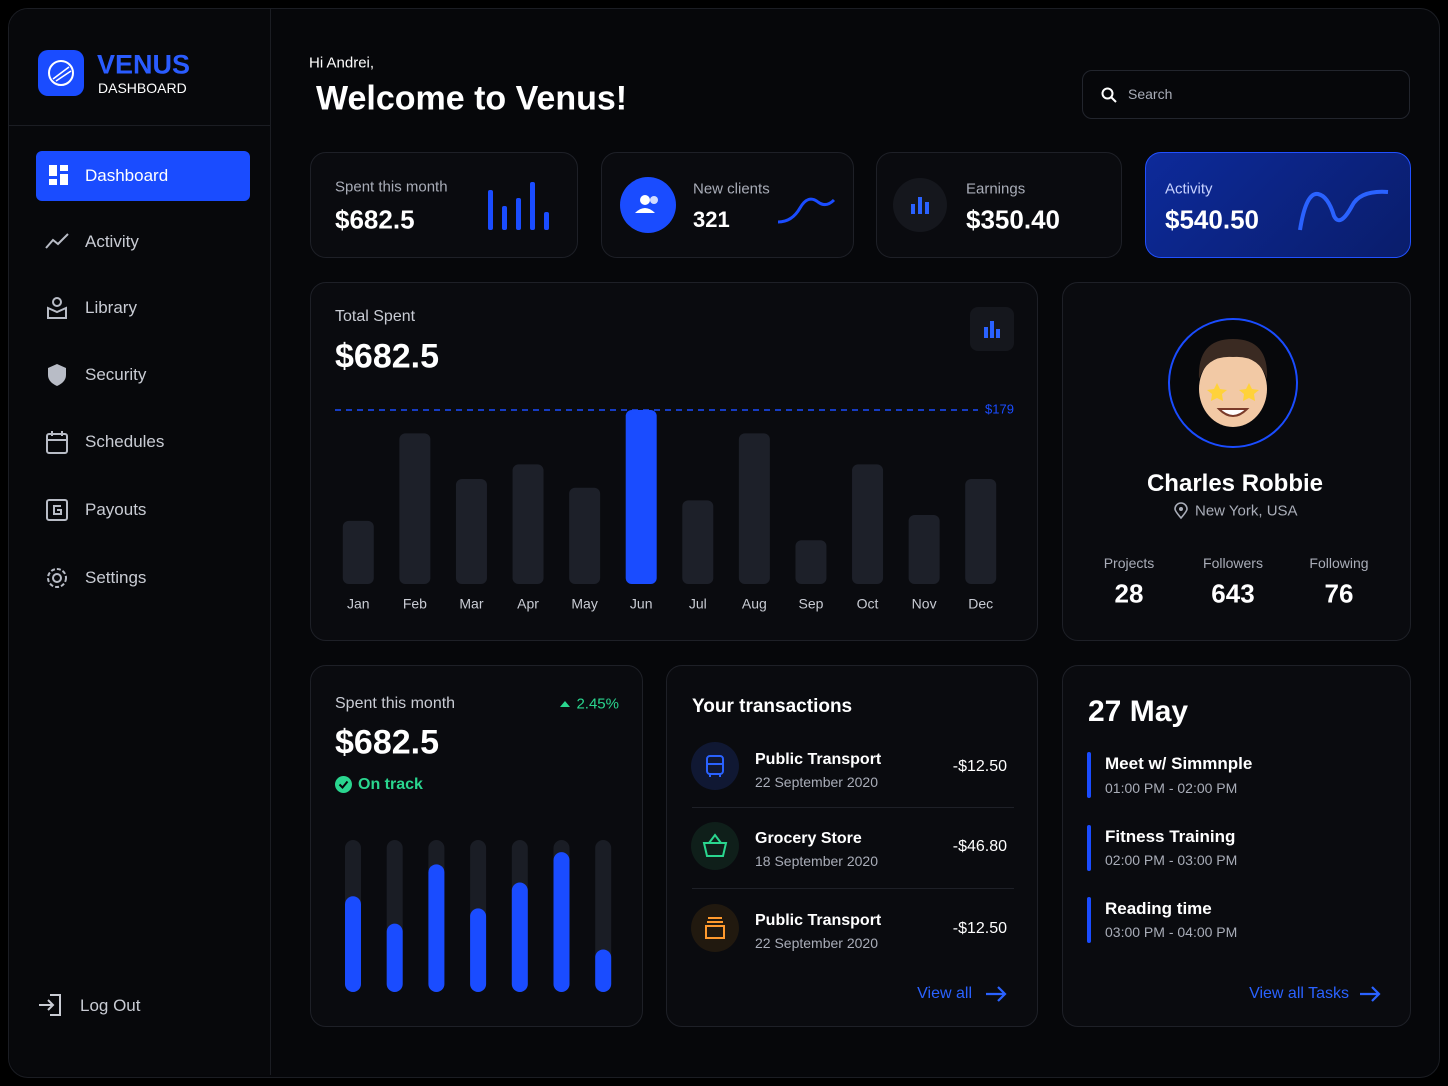  Describe the element at coordinates (1233, 593) in the screenshot. I see `stat-value: 643` at that location.